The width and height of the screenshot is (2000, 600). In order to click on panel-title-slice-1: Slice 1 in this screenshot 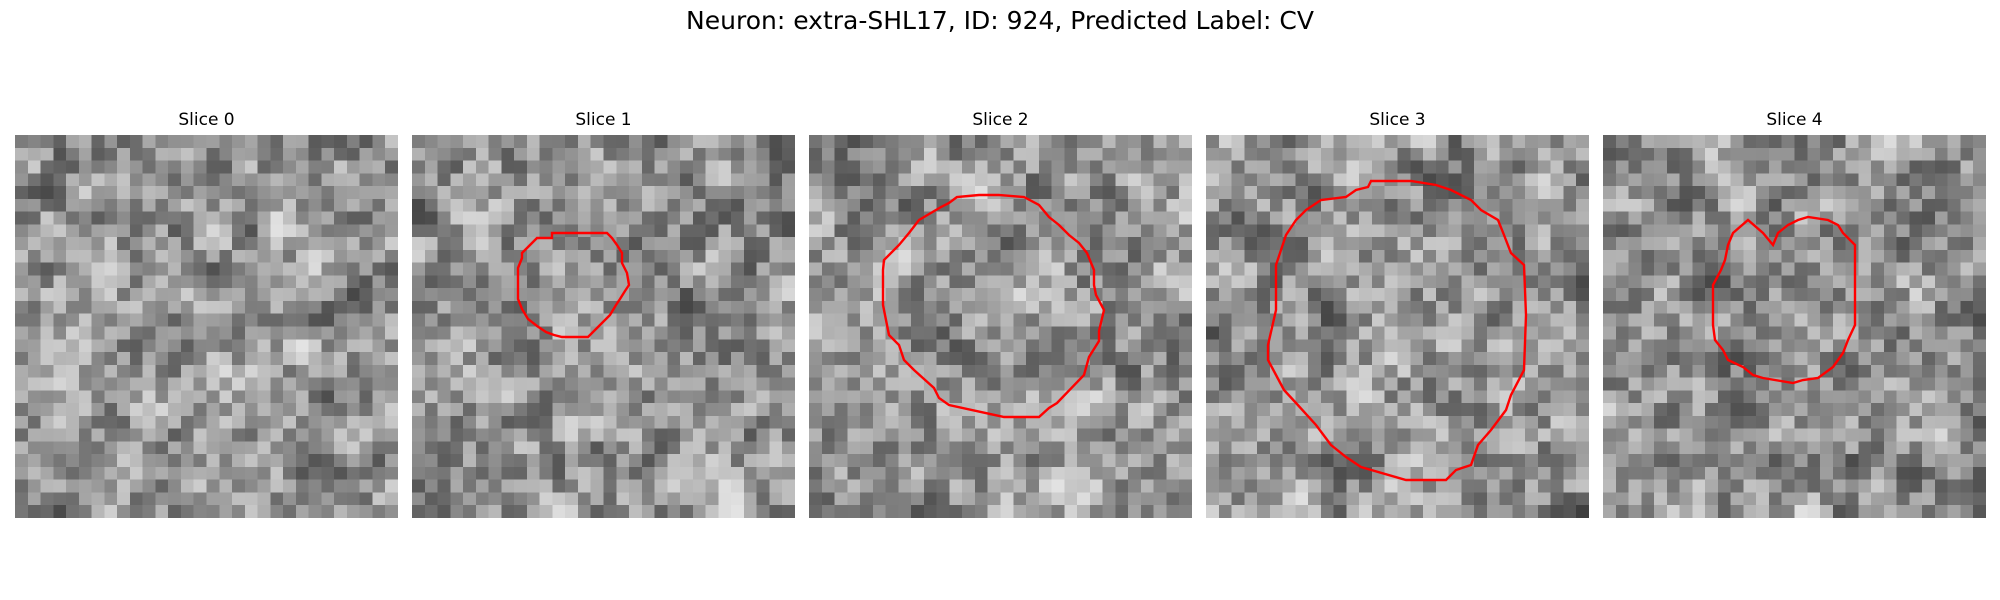, I will do `click(603, 120)`.